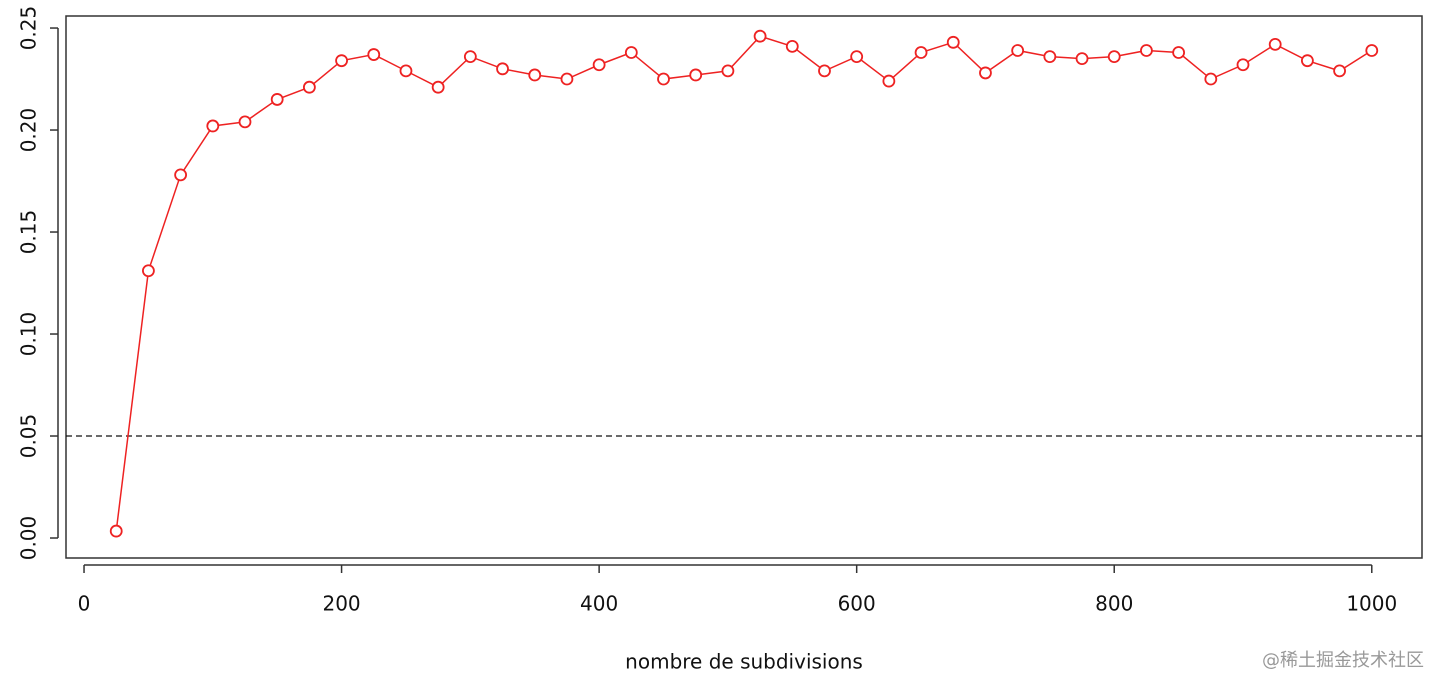 The width and height of the screenshot is (1431, 682). Describe the element at coordinates (1371, 604) in the screenshot. I see `x-tick-label: 1000` at that location.